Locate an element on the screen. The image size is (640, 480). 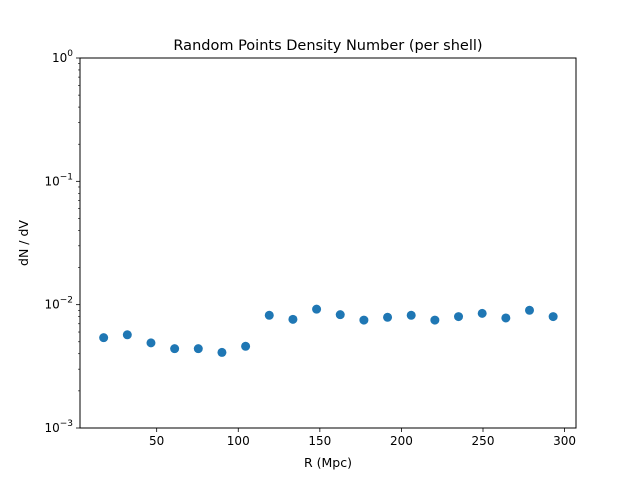
points-layer is located at coordinates (328, 330).